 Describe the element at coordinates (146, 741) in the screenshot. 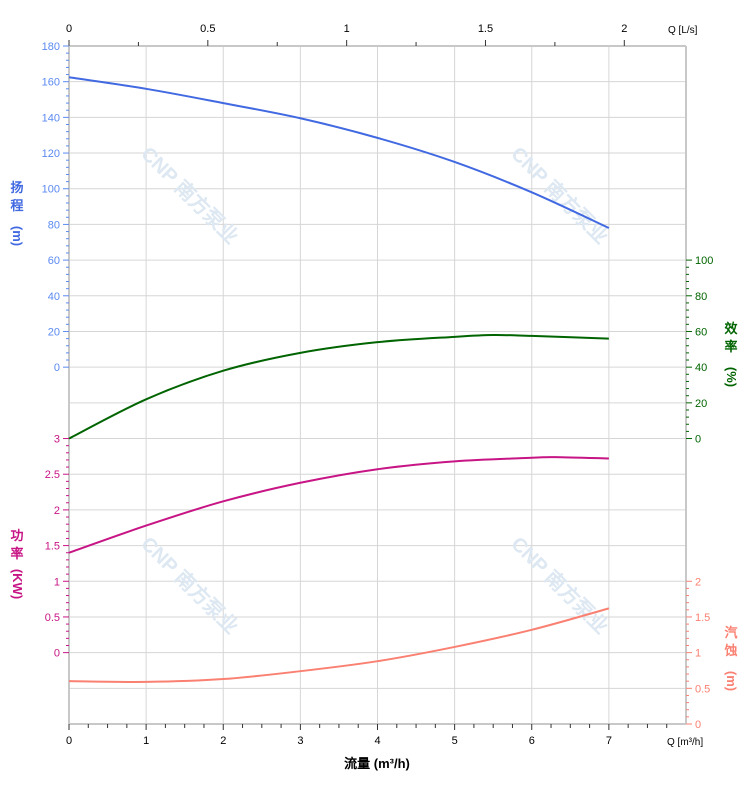

I see `x-tick-label: 1` at that location.